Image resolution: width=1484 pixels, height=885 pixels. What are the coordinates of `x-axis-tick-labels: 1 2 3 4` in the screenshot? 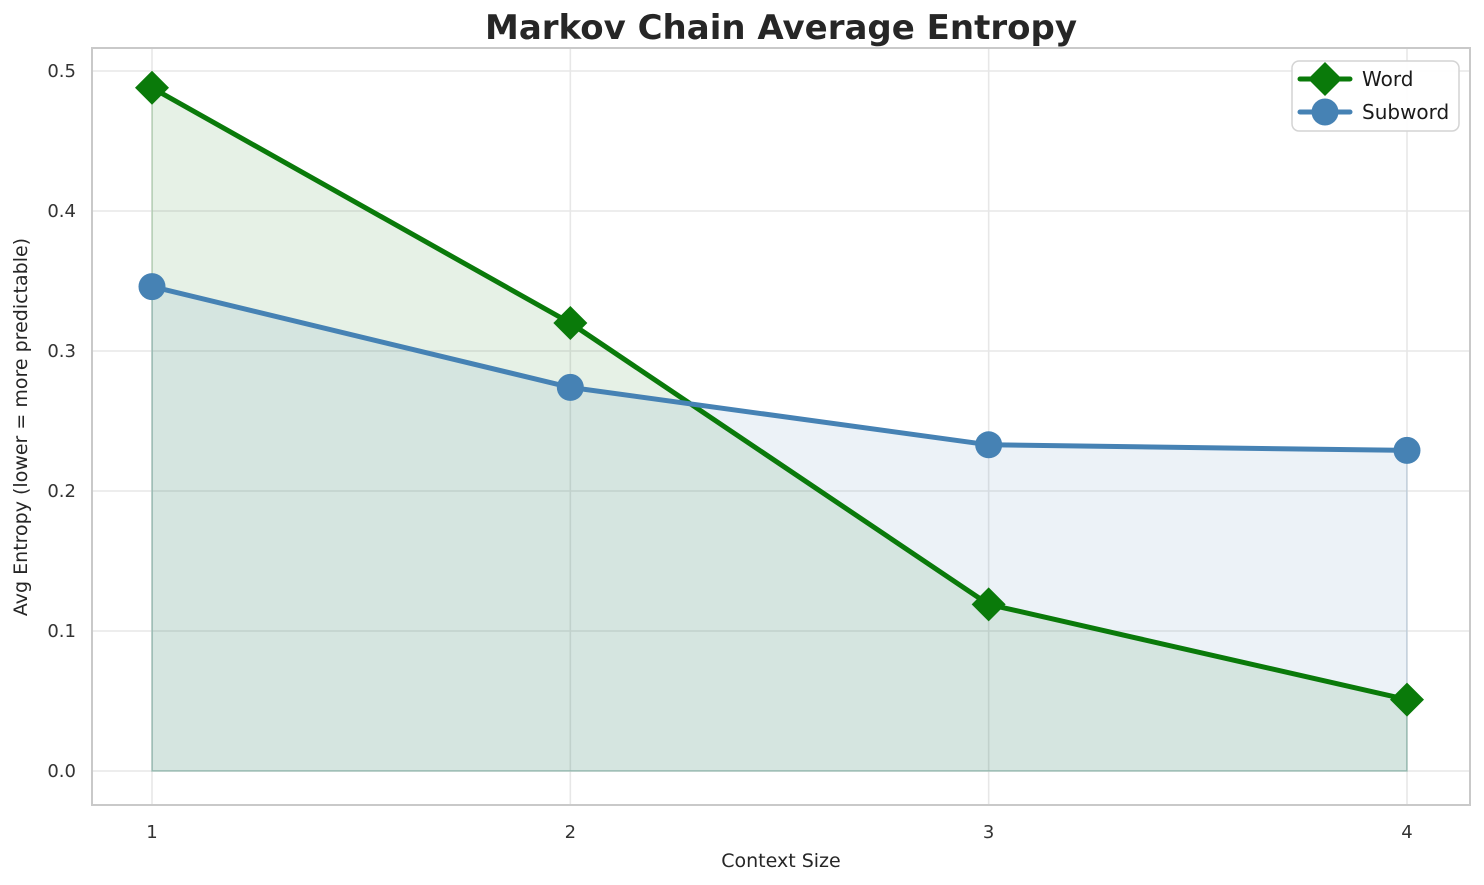 It's located at (779, 832).